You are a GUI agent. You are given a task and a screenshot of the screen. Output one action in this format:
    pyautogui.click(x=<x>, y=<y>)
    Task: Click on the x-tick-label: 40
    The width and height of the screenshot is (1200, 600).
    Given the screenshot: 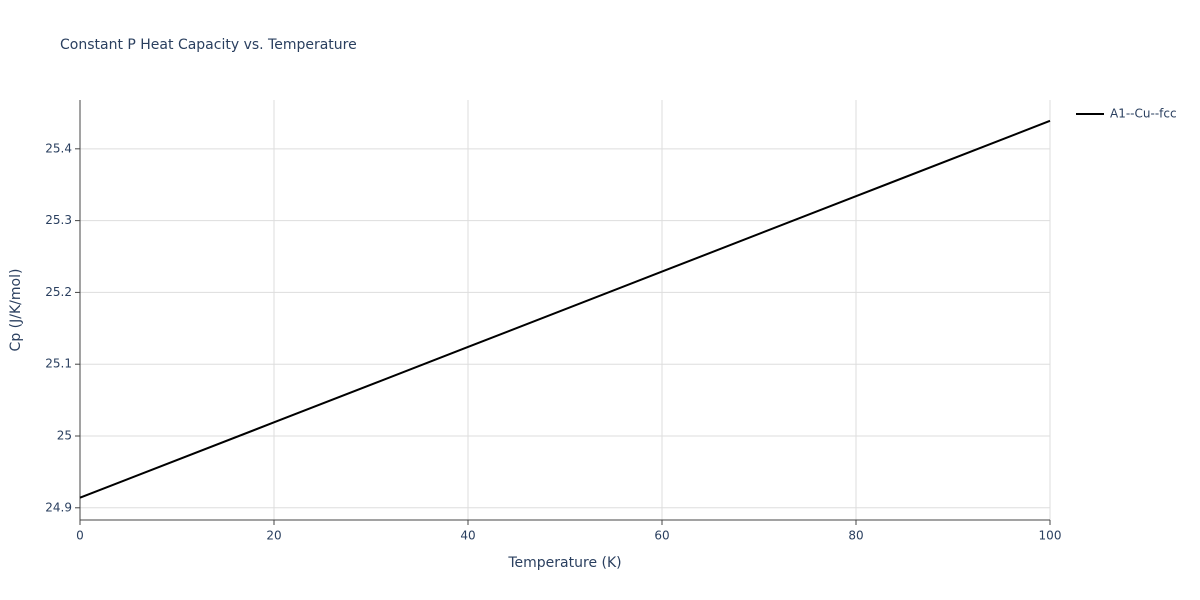 What is the action you would take?
    pyautogui.click(x=467, y=536)
    